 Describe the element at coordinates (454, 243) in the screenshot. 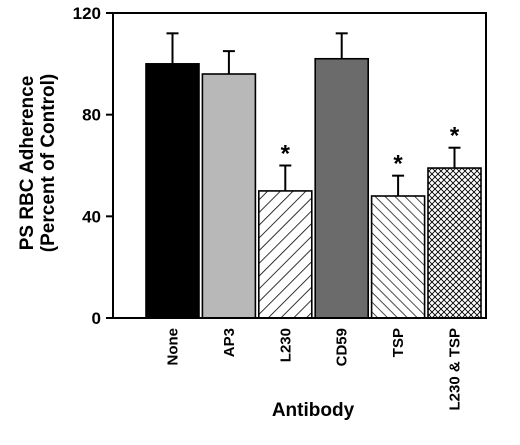

I see `bar-l230-tsp` at that location.